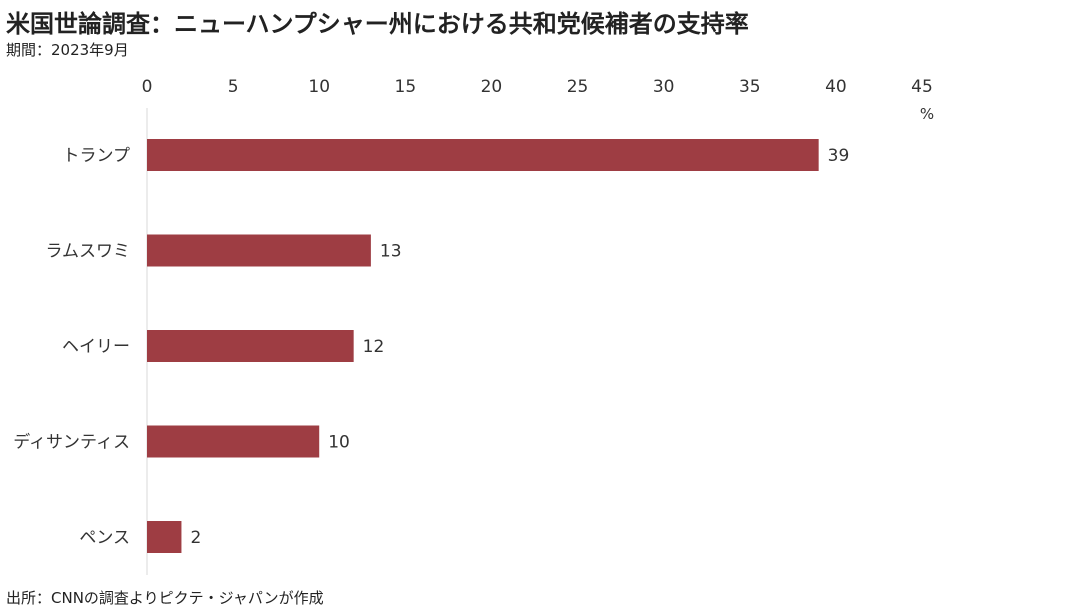  Describe the element at coordinates (839, 156) in the screenshot. I see `data-label: 39` at that location.